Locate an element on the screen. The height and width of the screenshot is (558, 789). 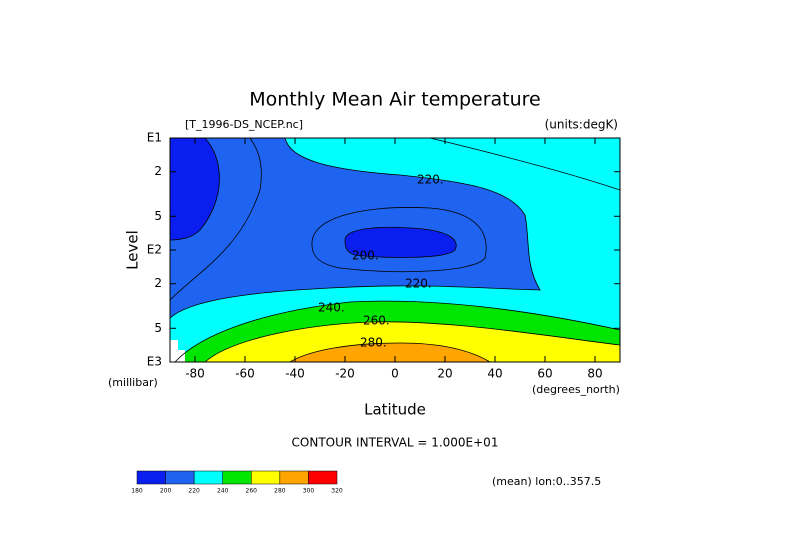
x-tick-label: 40 is located at coordinates (494, 374).